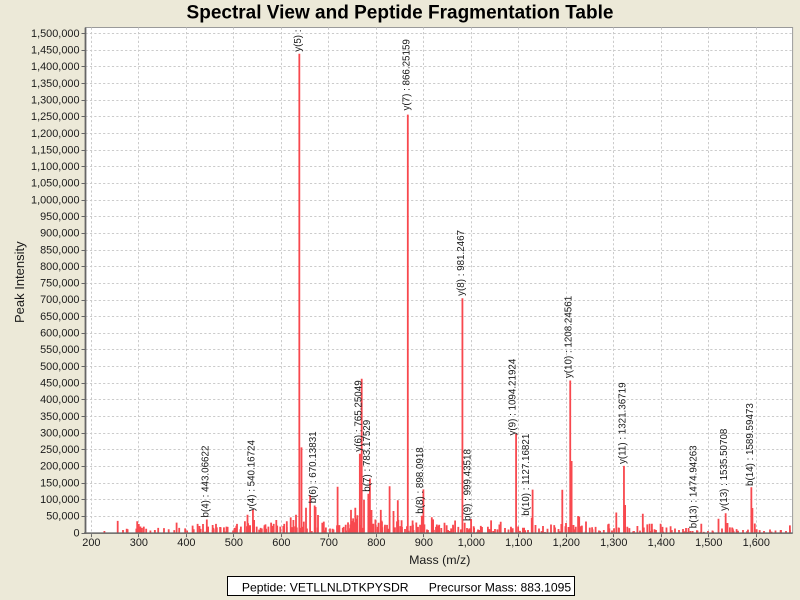  I want to click on svg-text: y(4) : 540.16724, so click(251, 476).